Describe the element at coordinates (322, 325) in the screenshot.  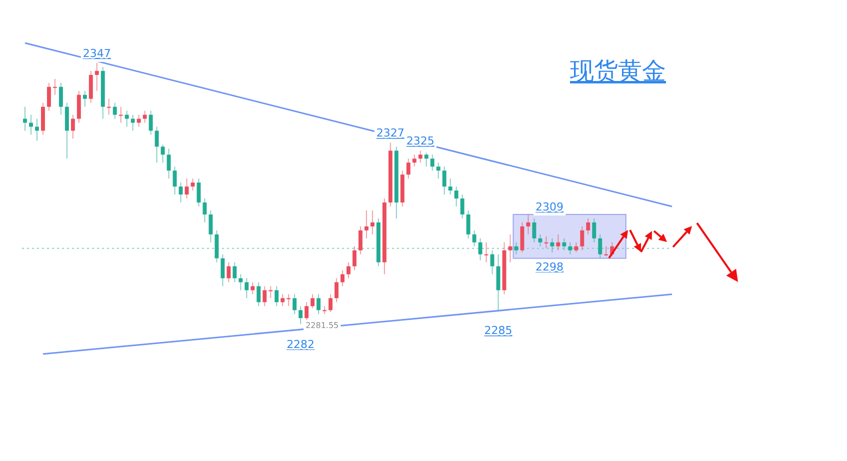
I see `annotation: 2281.55` at that location.